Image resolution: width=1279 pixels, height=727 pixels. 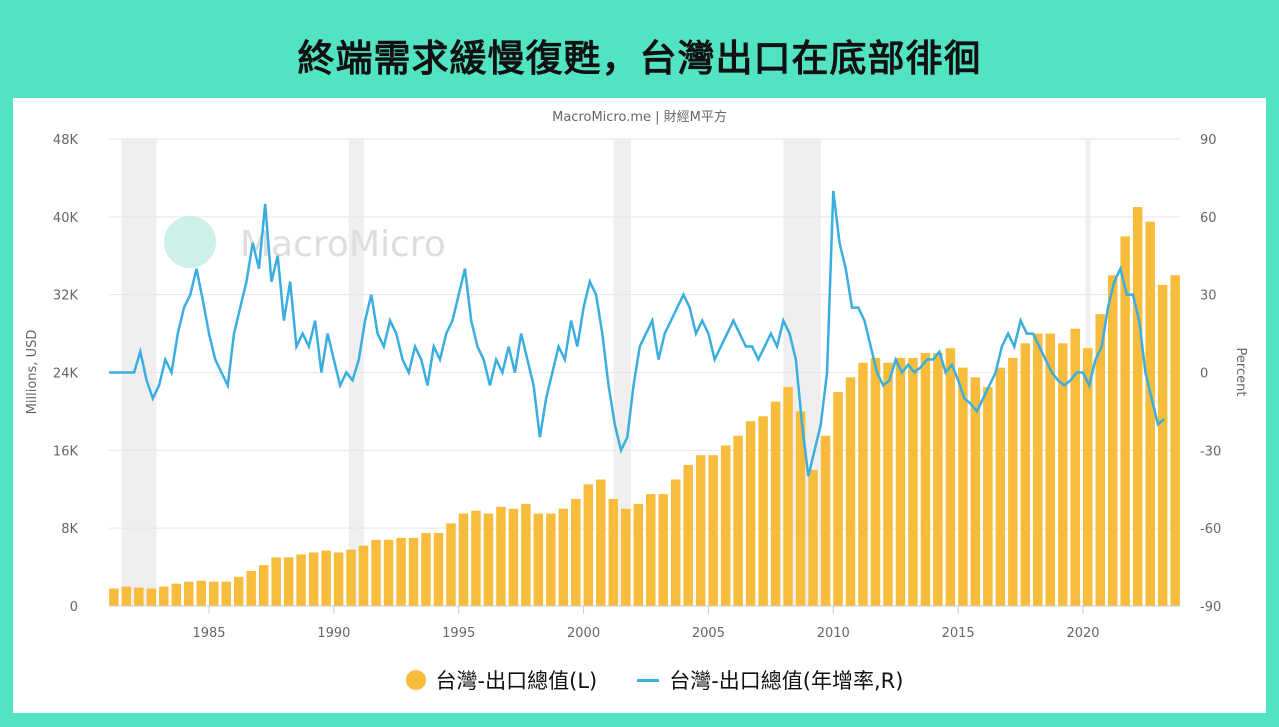 I want to click on y-right-tick-label: -60, so click(x=1210, y=529).